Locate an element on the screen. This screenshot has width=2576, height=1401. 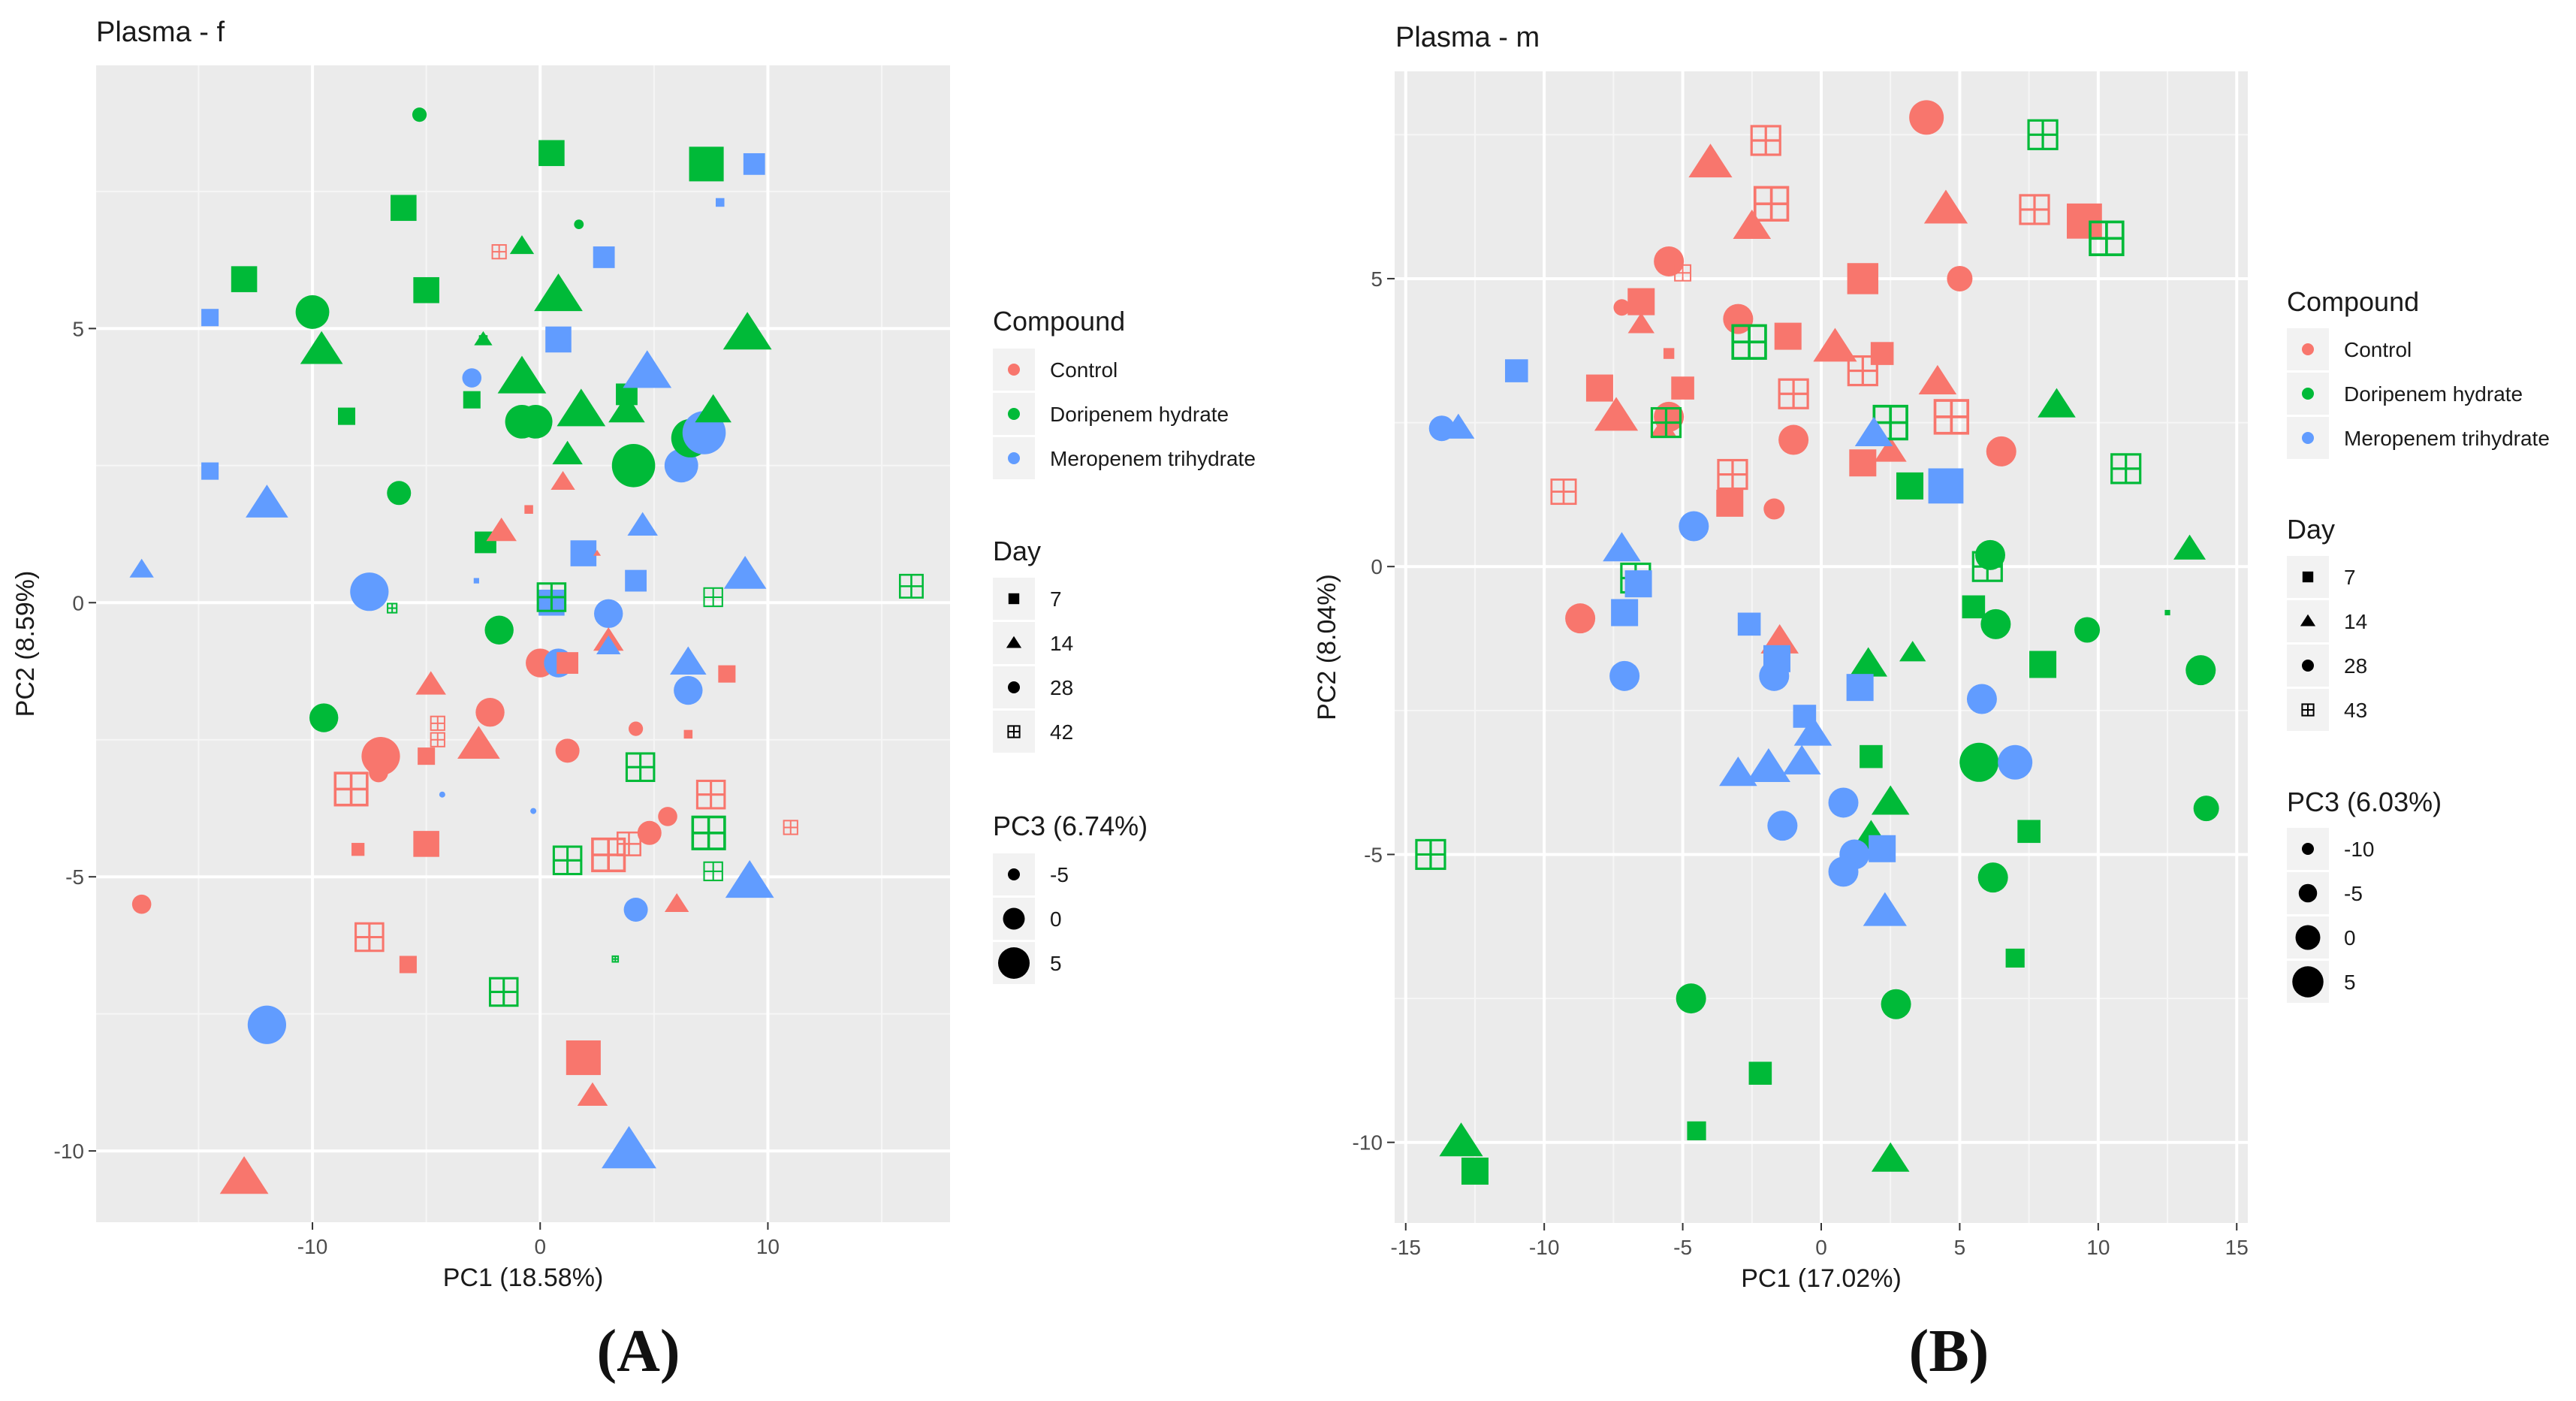
y-axis-label: PC2 (8.04%) is located at coordinates (1327, 647).